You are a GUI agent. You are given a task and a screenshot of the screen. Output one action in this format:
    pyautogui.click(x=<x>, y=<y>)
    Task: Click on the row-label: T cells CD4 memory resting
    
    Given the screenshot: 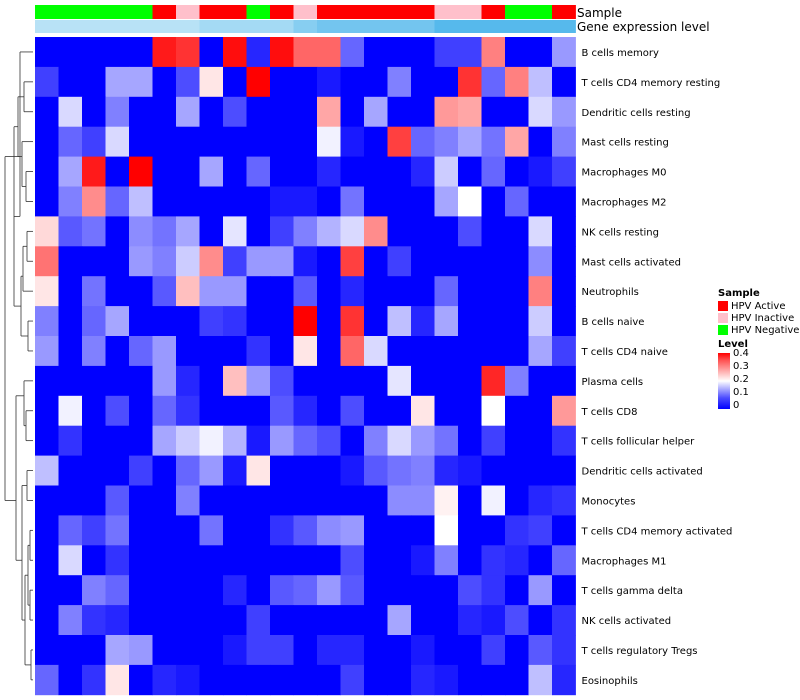 What is the action you would take?
    pyautogui.click(x=651, y=83)
    